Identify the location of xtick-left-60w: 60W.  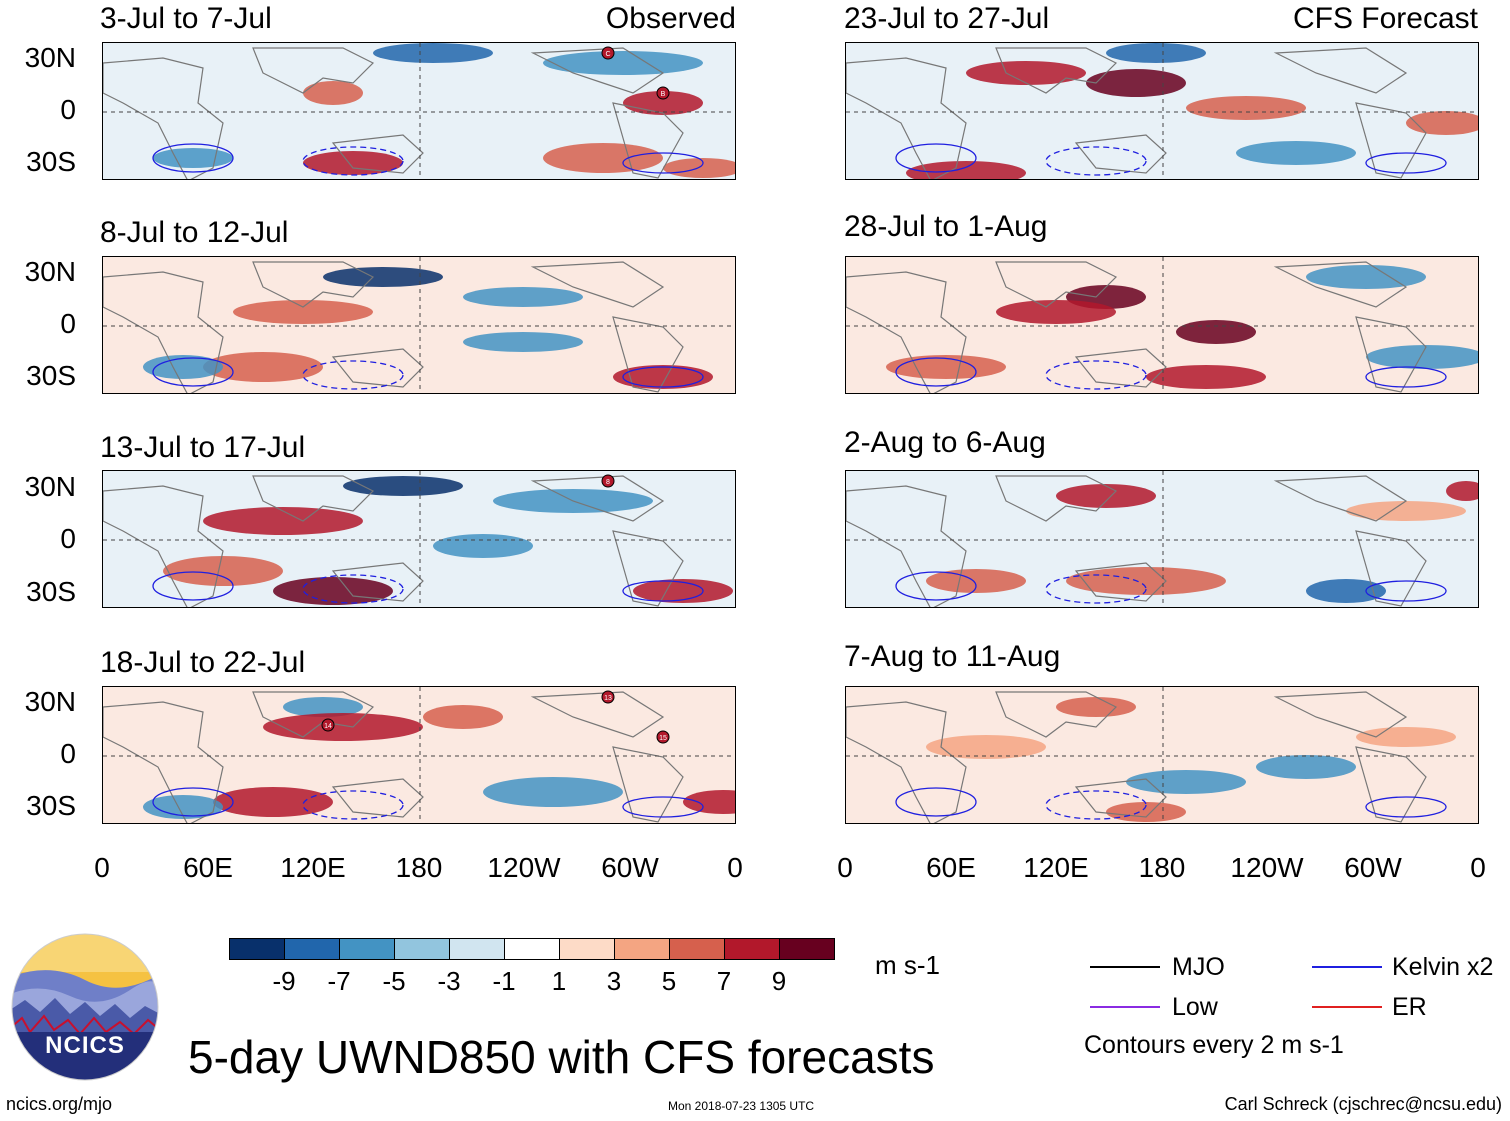
(630, 867).